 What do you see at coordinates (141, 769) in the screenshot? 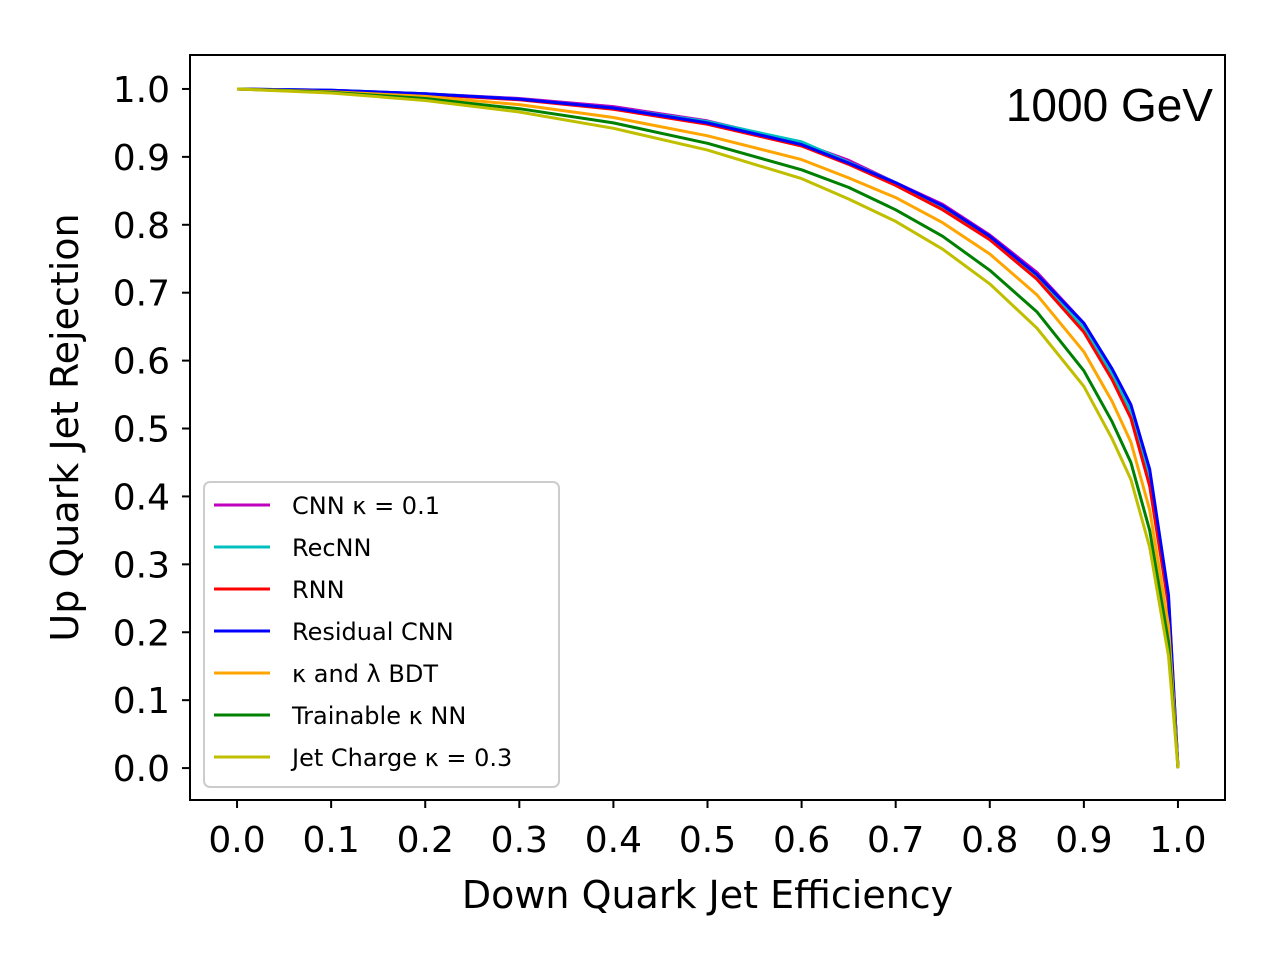
I see `y-tick-label: 0.0` at bounding box center [141, 769].